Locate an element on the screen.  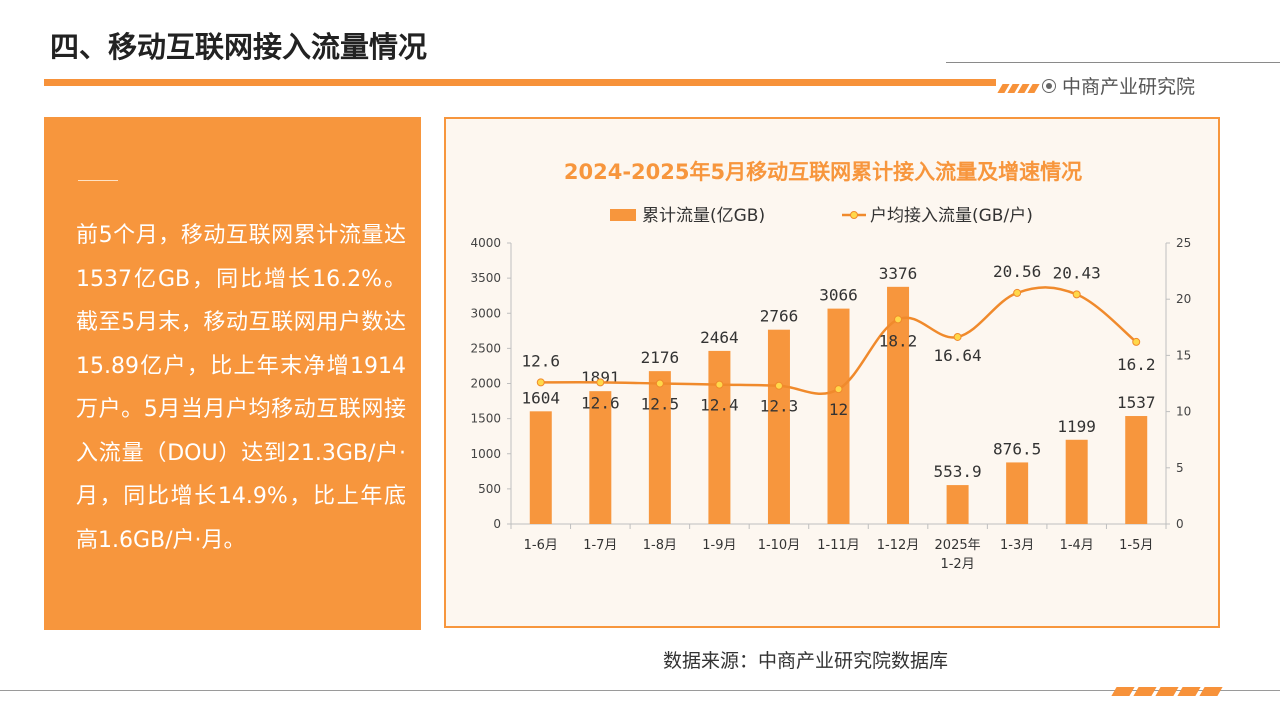
y-left-tick-label: 3000 is located at coordinates (485, 313).